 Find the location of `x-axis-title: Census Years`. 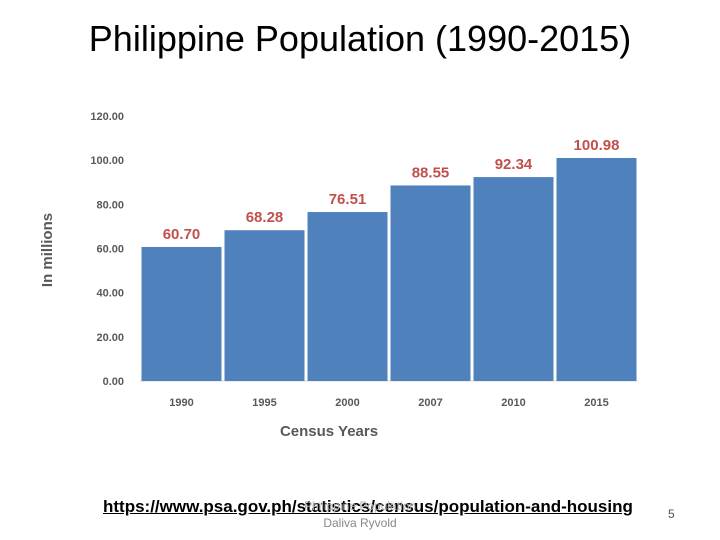

x-axis-title: Census Years is located at coordinates (329, 431).